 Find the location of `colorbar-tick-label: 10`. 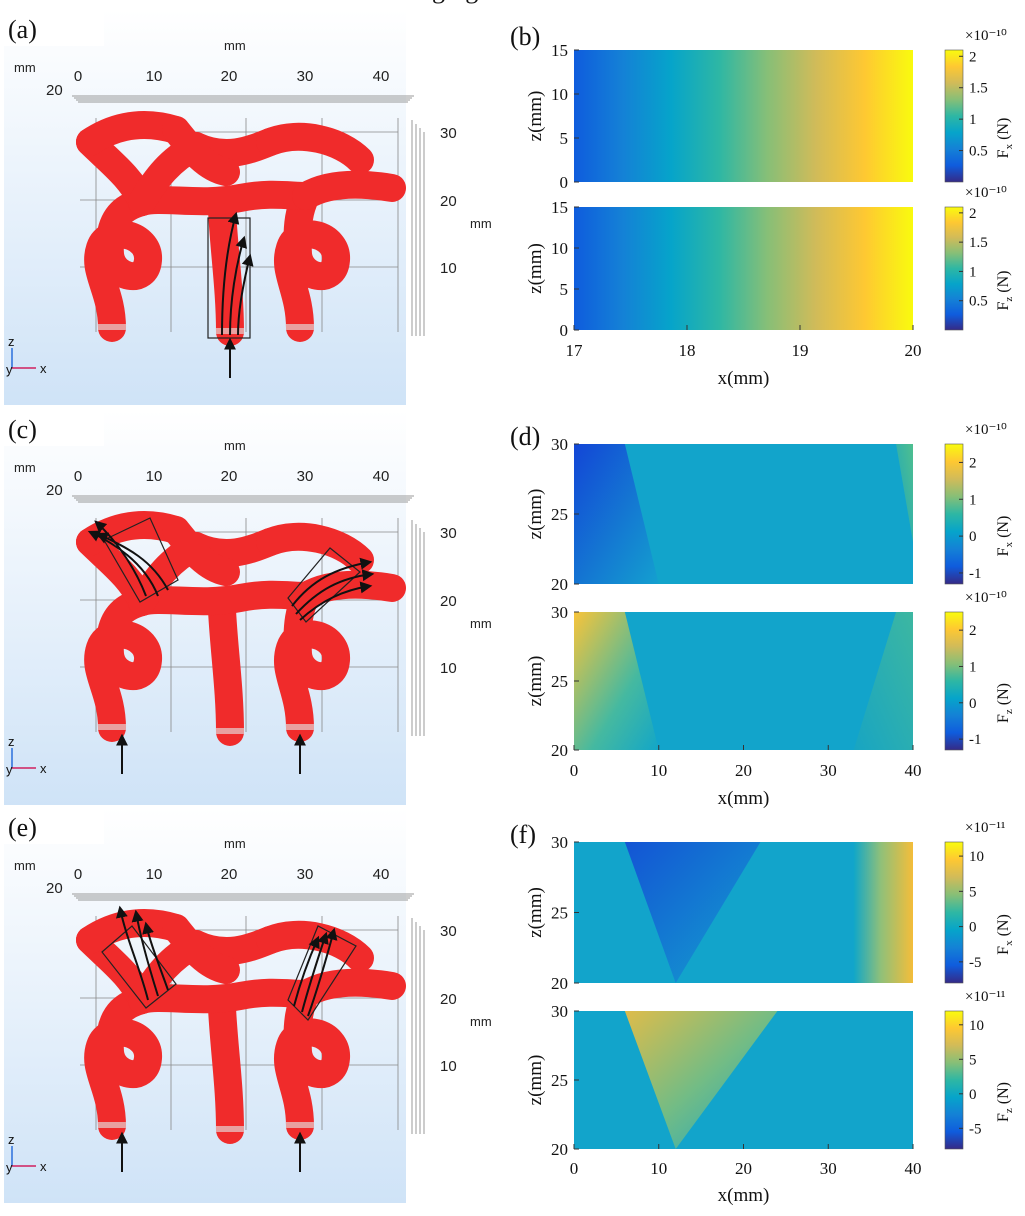

colorbar-tick-label: 10 is located at coordinates (976, 857).